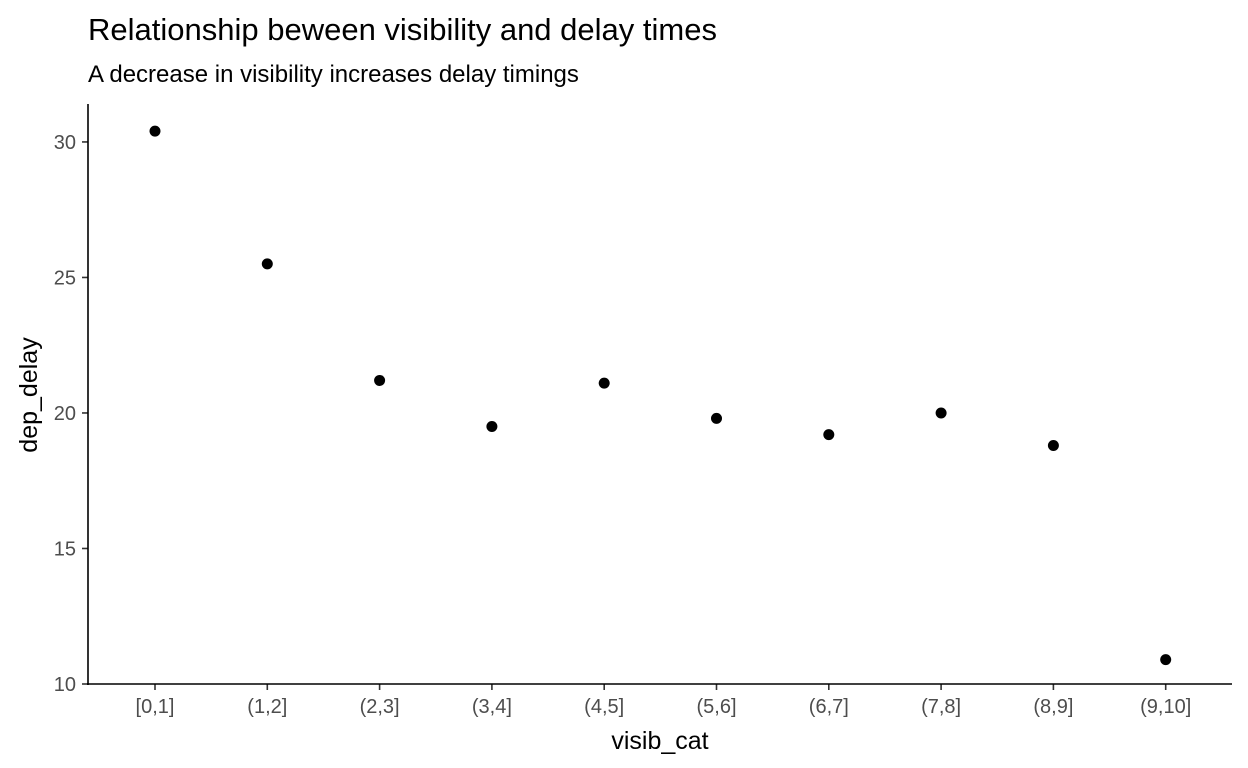  Describe the element at coordinates (380, 707) in the screenshot. I see `x-tick-label: (2,3]` at that location.